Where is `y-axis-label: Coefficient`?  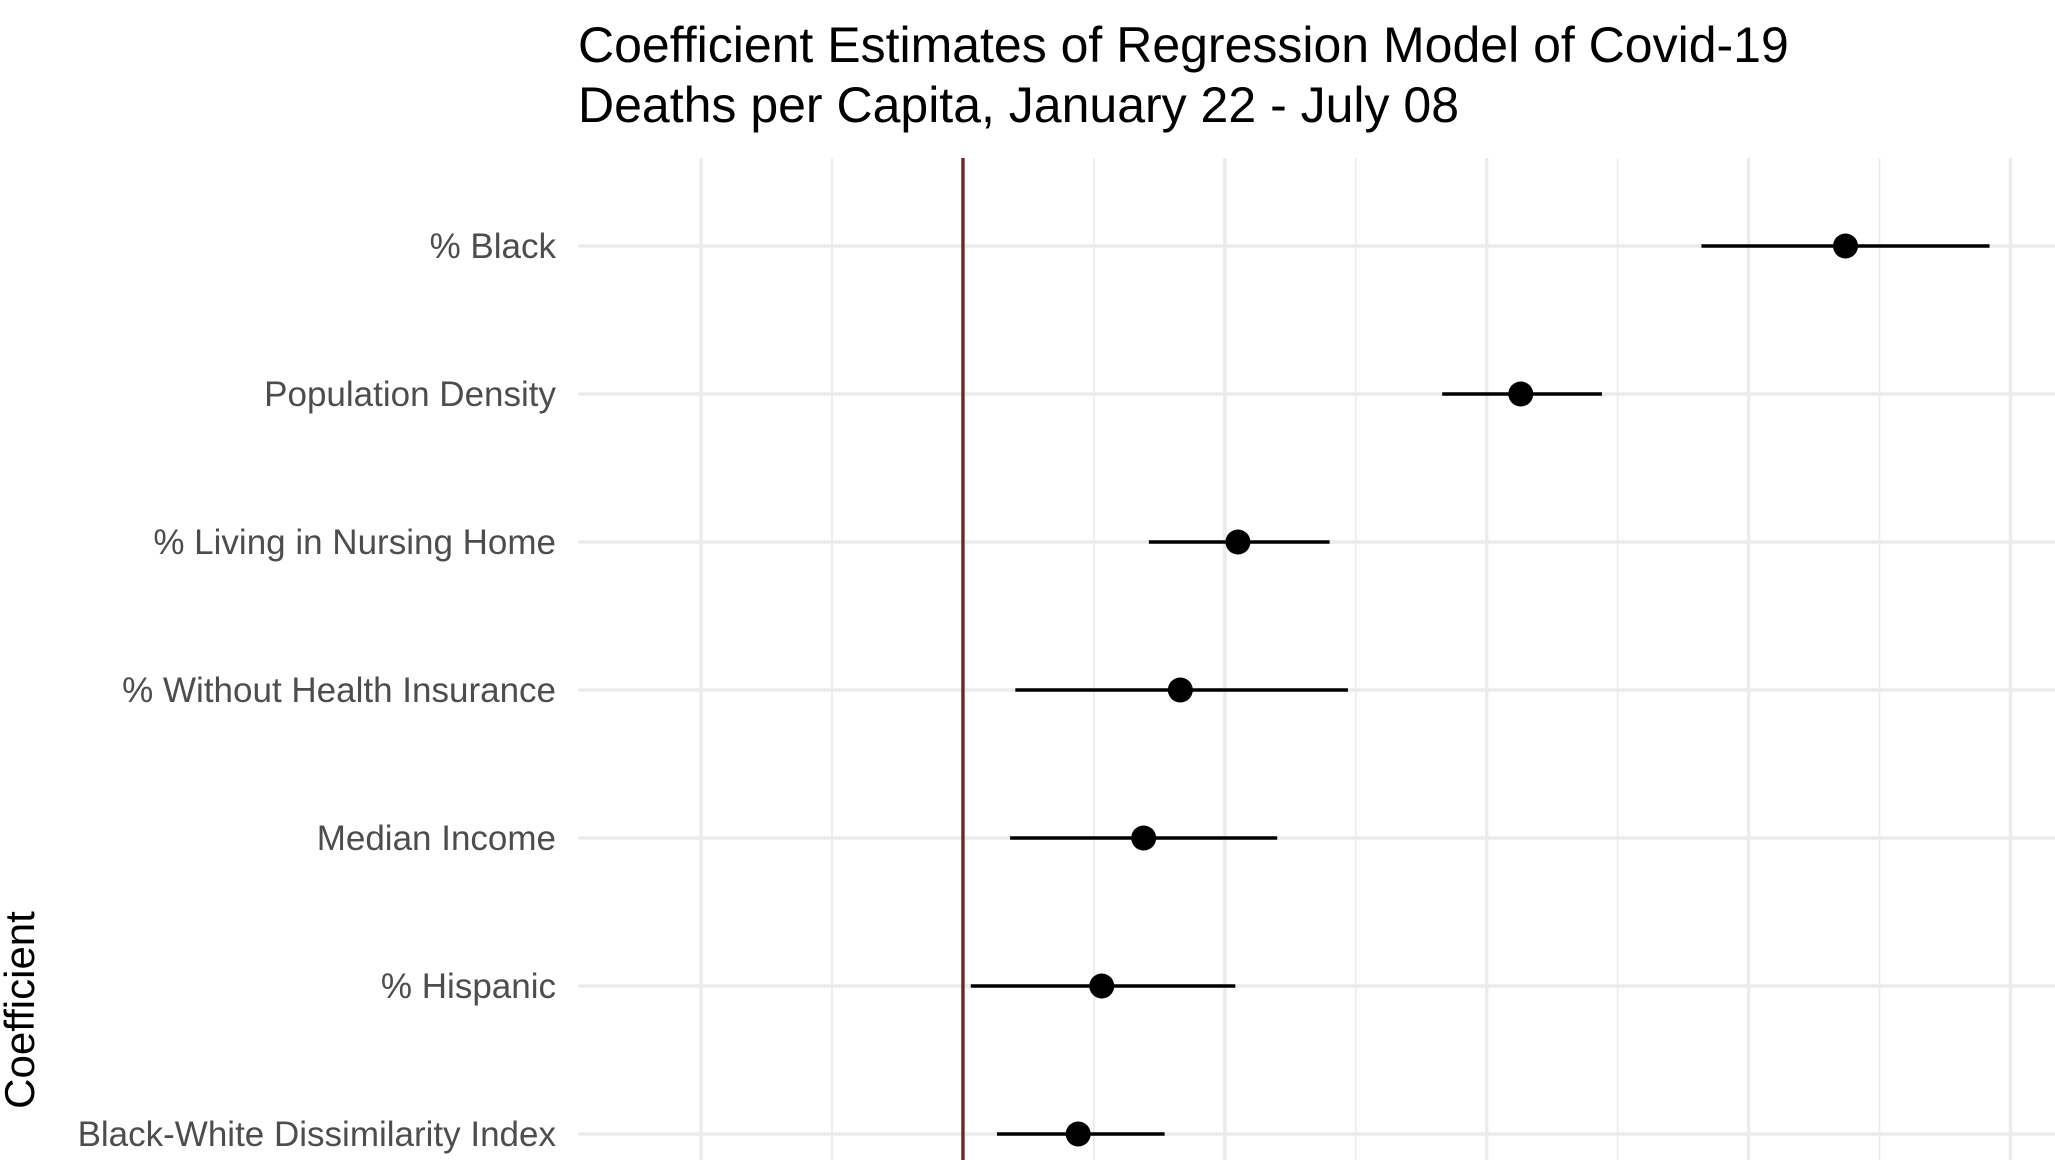
y-axis-label: Coefficient is located at coordinates (21, 1010).